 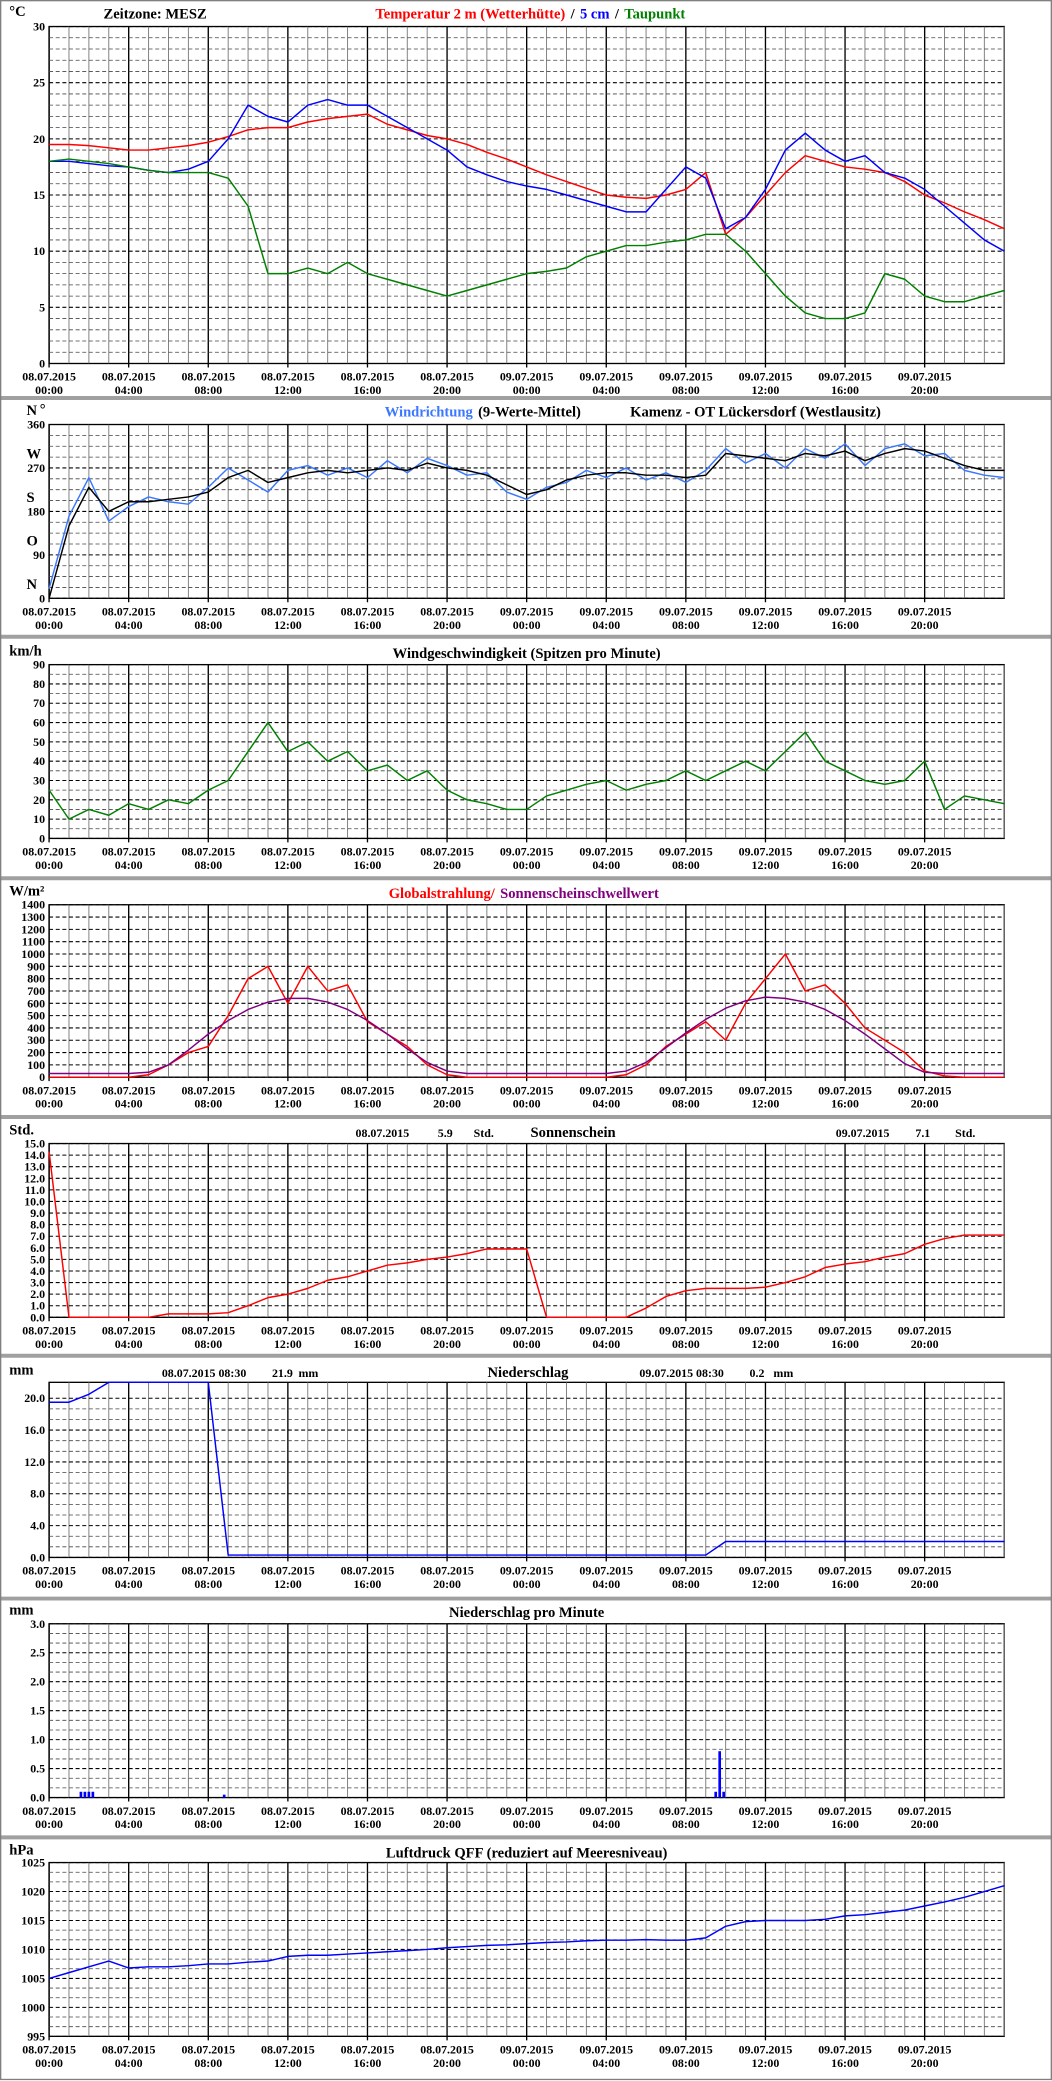 I want to click on annotation-value: 0.2, so click(x=757, y=1373).